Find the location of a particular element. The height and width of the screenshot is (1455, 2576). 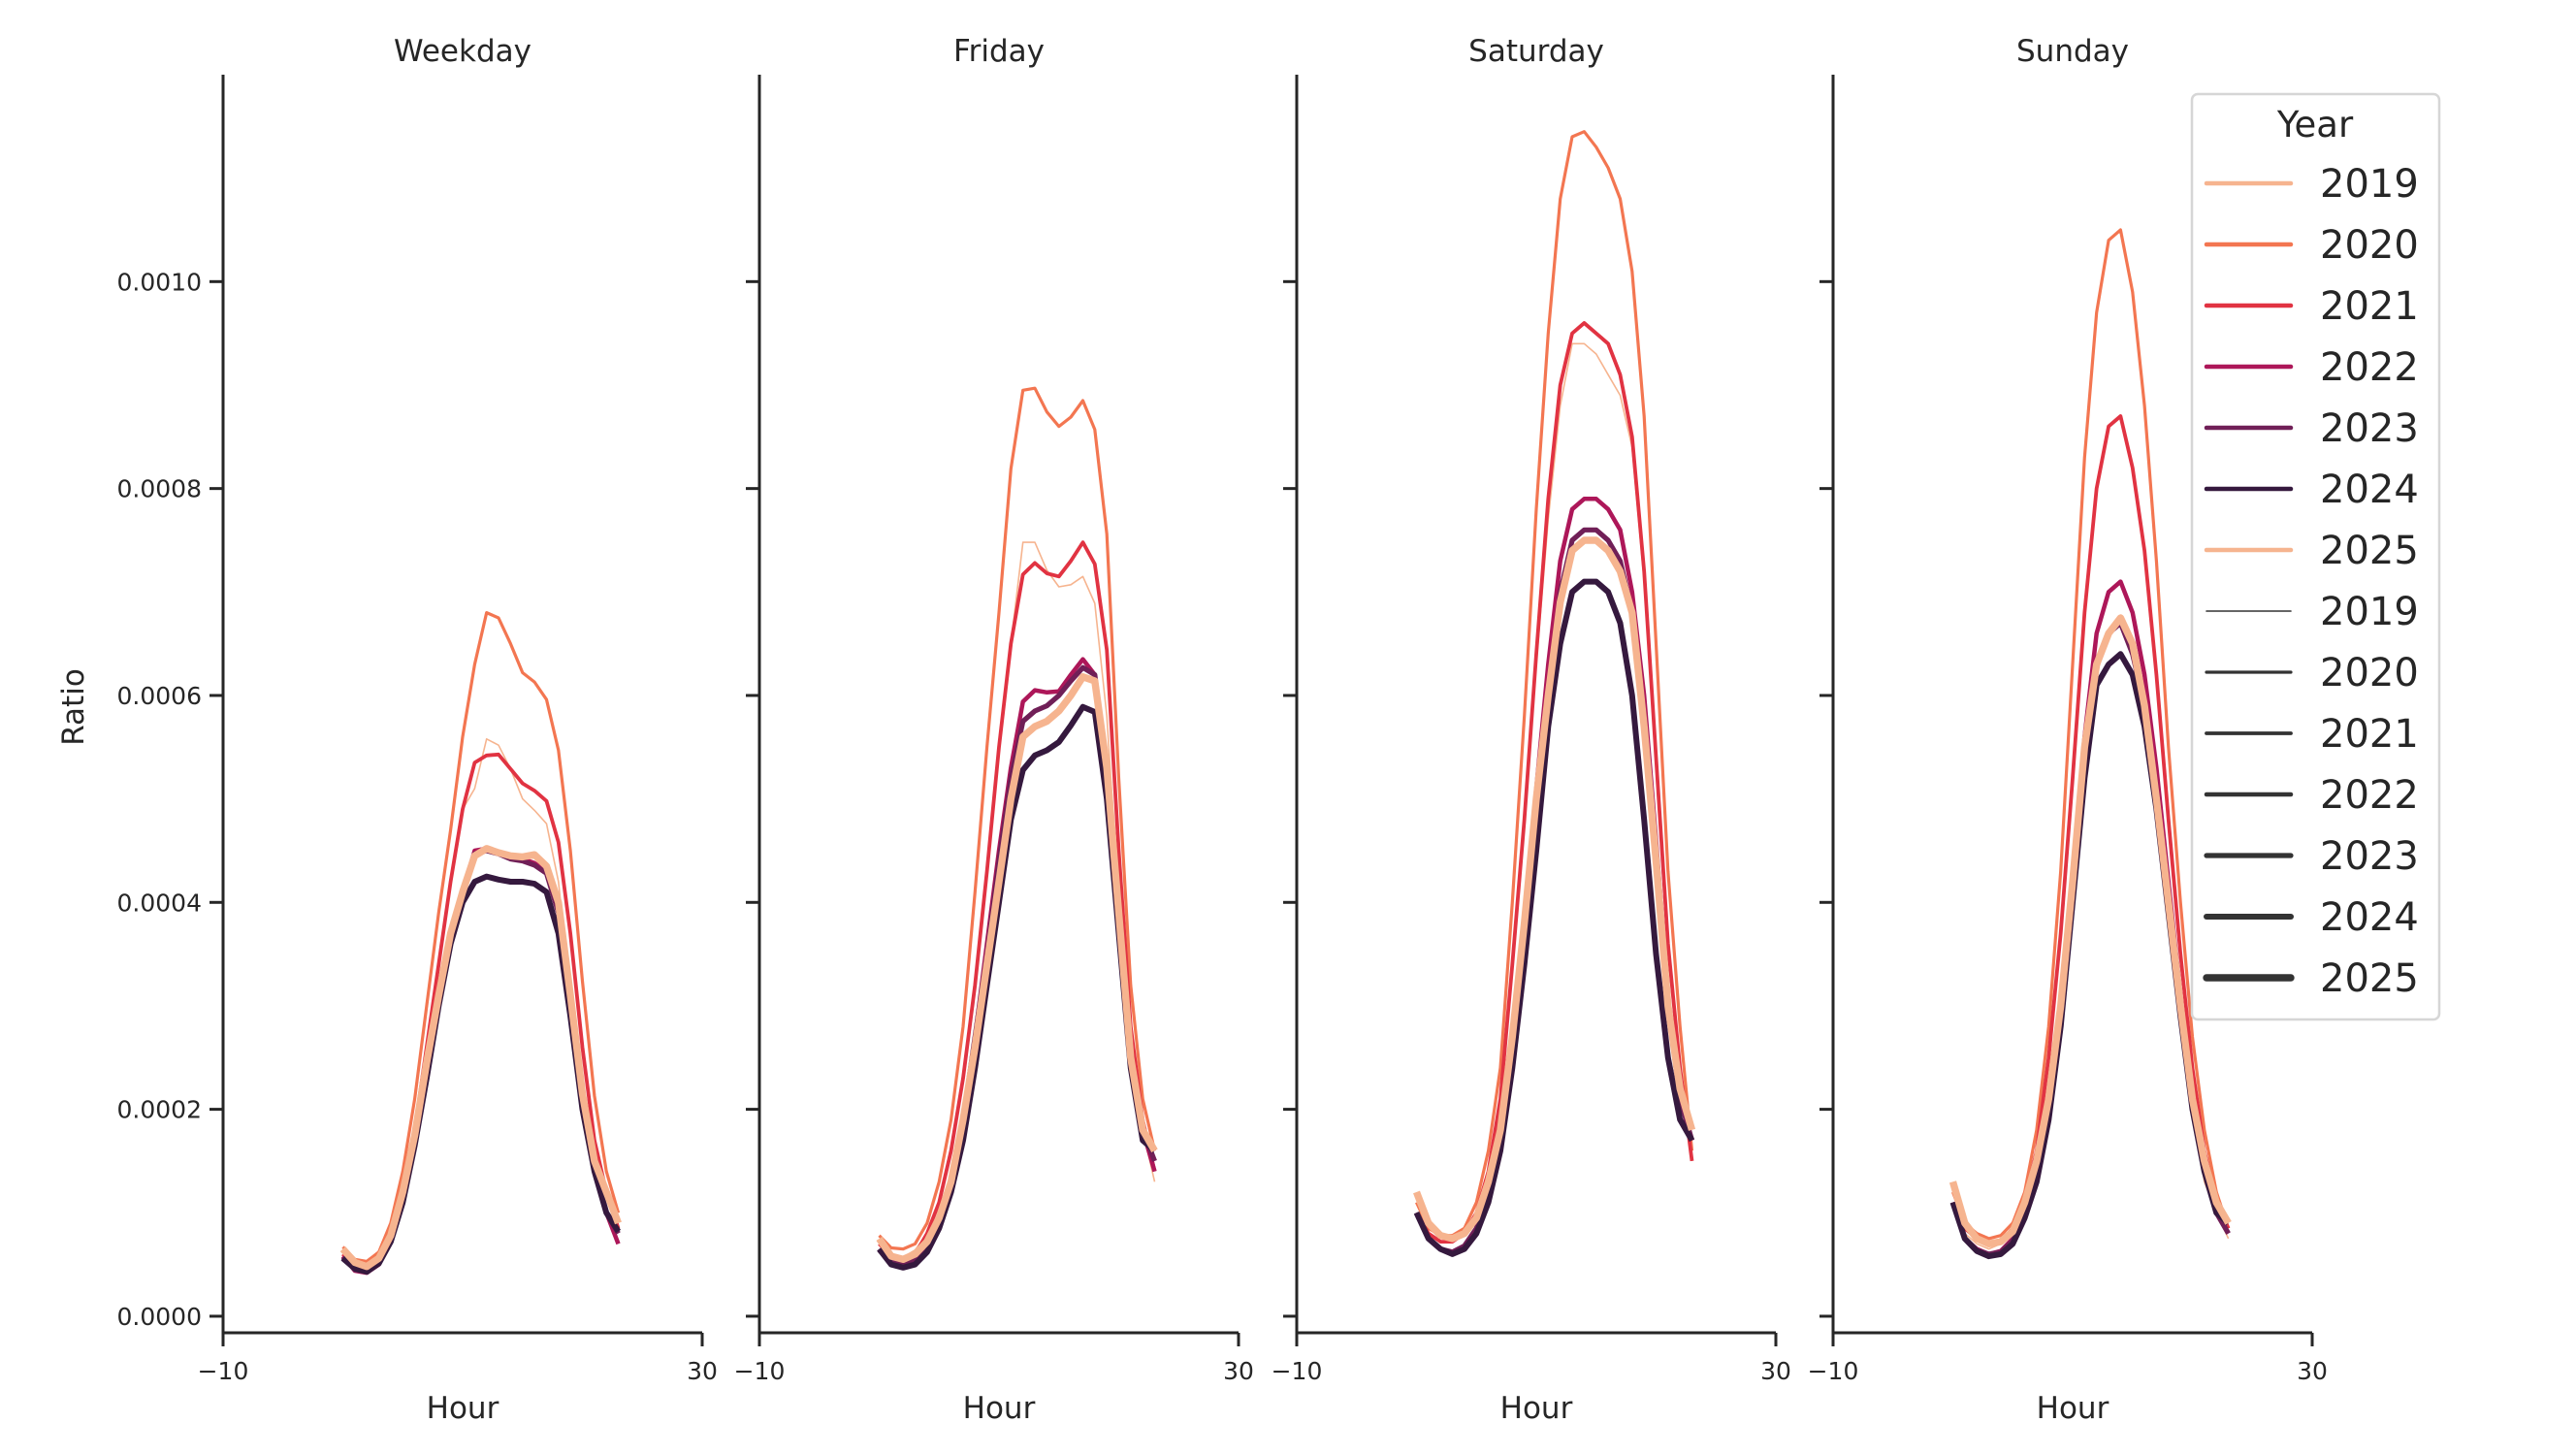

panel-title: Saturday is located at coordinates (1536, 51).